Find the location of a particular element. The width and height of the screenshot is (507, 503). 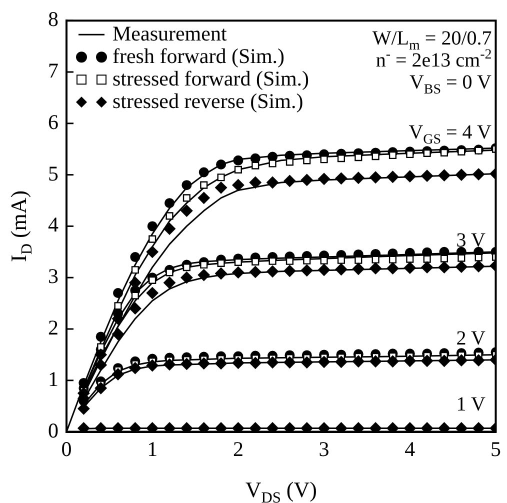

y-tick-label: 0 is located at coordinates (53, 430).